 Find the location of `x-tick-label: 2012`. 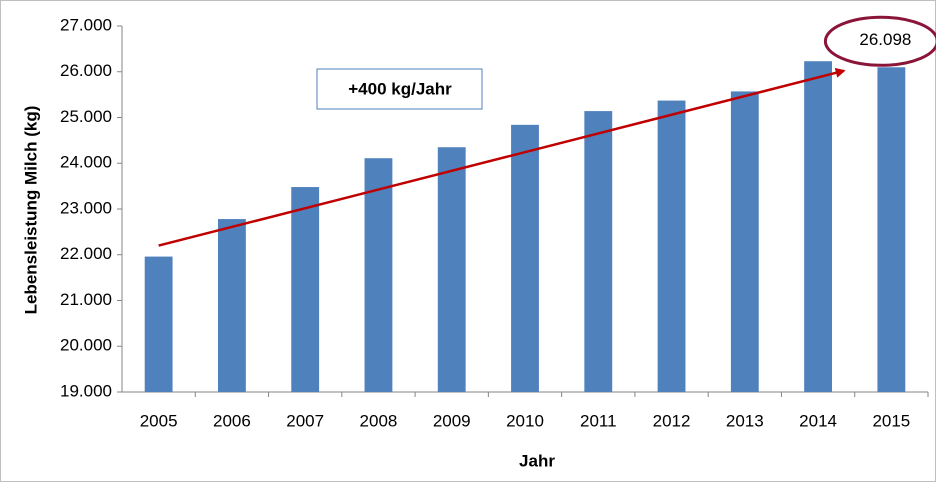

x-tick-label: 2012 is located at coordinates (672, 420).